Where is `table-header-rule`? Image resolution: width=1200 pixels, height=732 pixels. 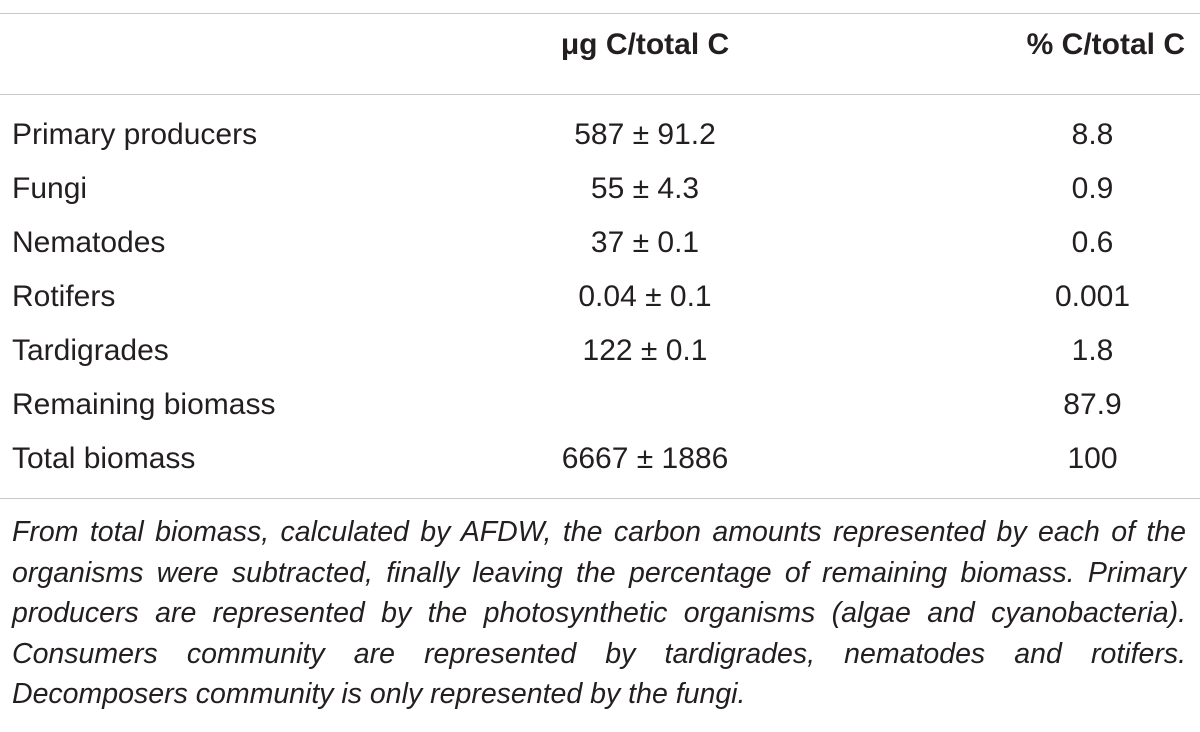 table-header-rule is located at coordinates (600, 94).